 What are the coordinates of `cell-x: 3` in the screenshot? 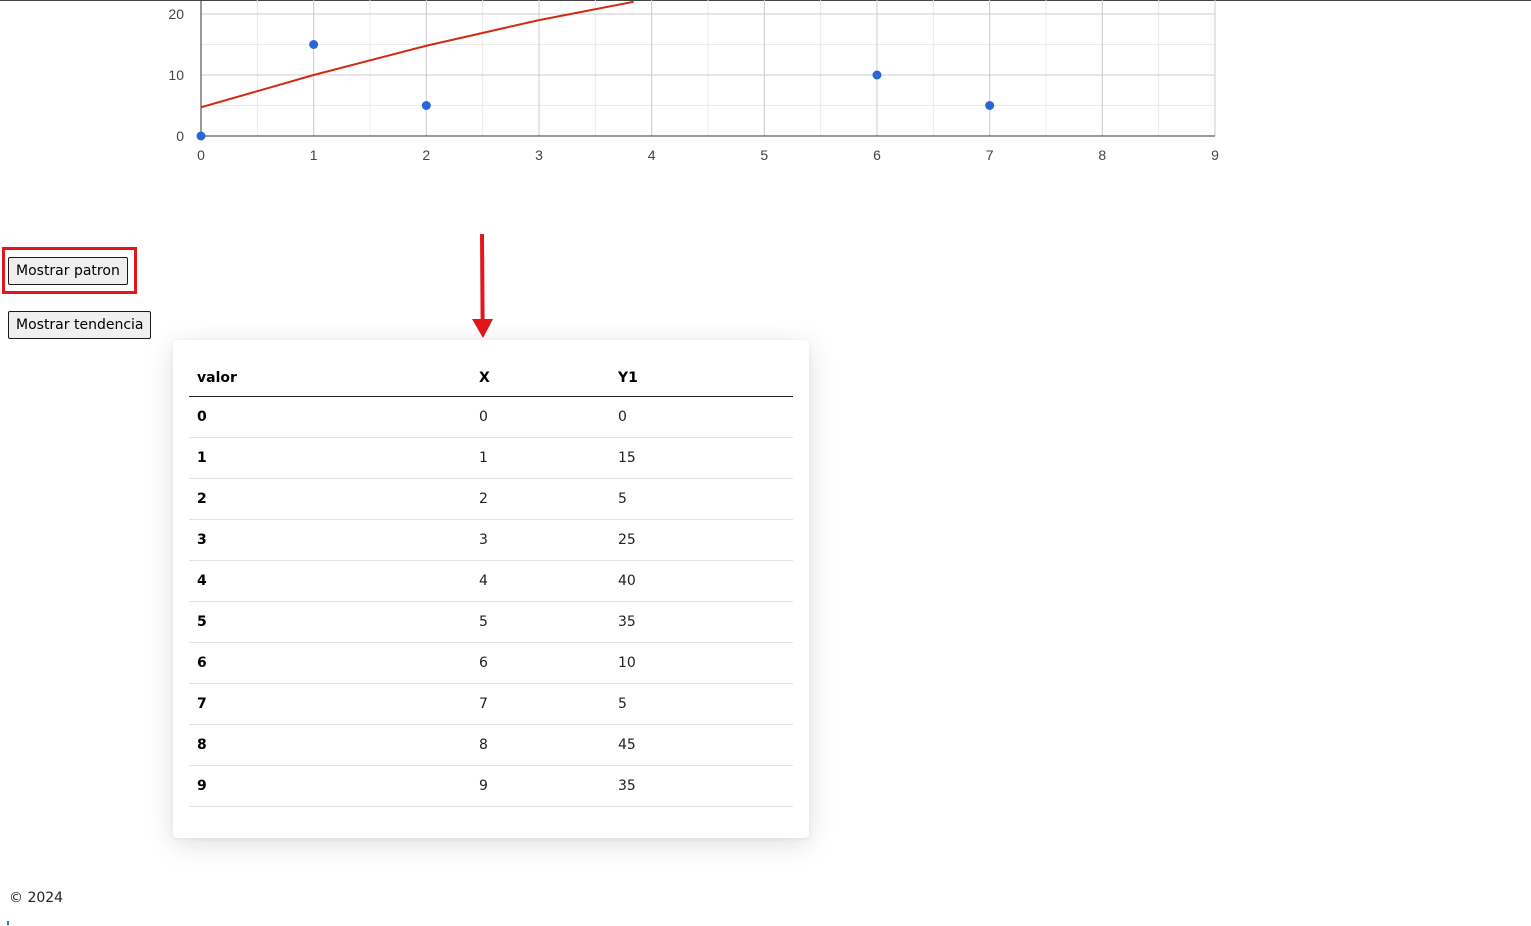 It's located at (540, 540).